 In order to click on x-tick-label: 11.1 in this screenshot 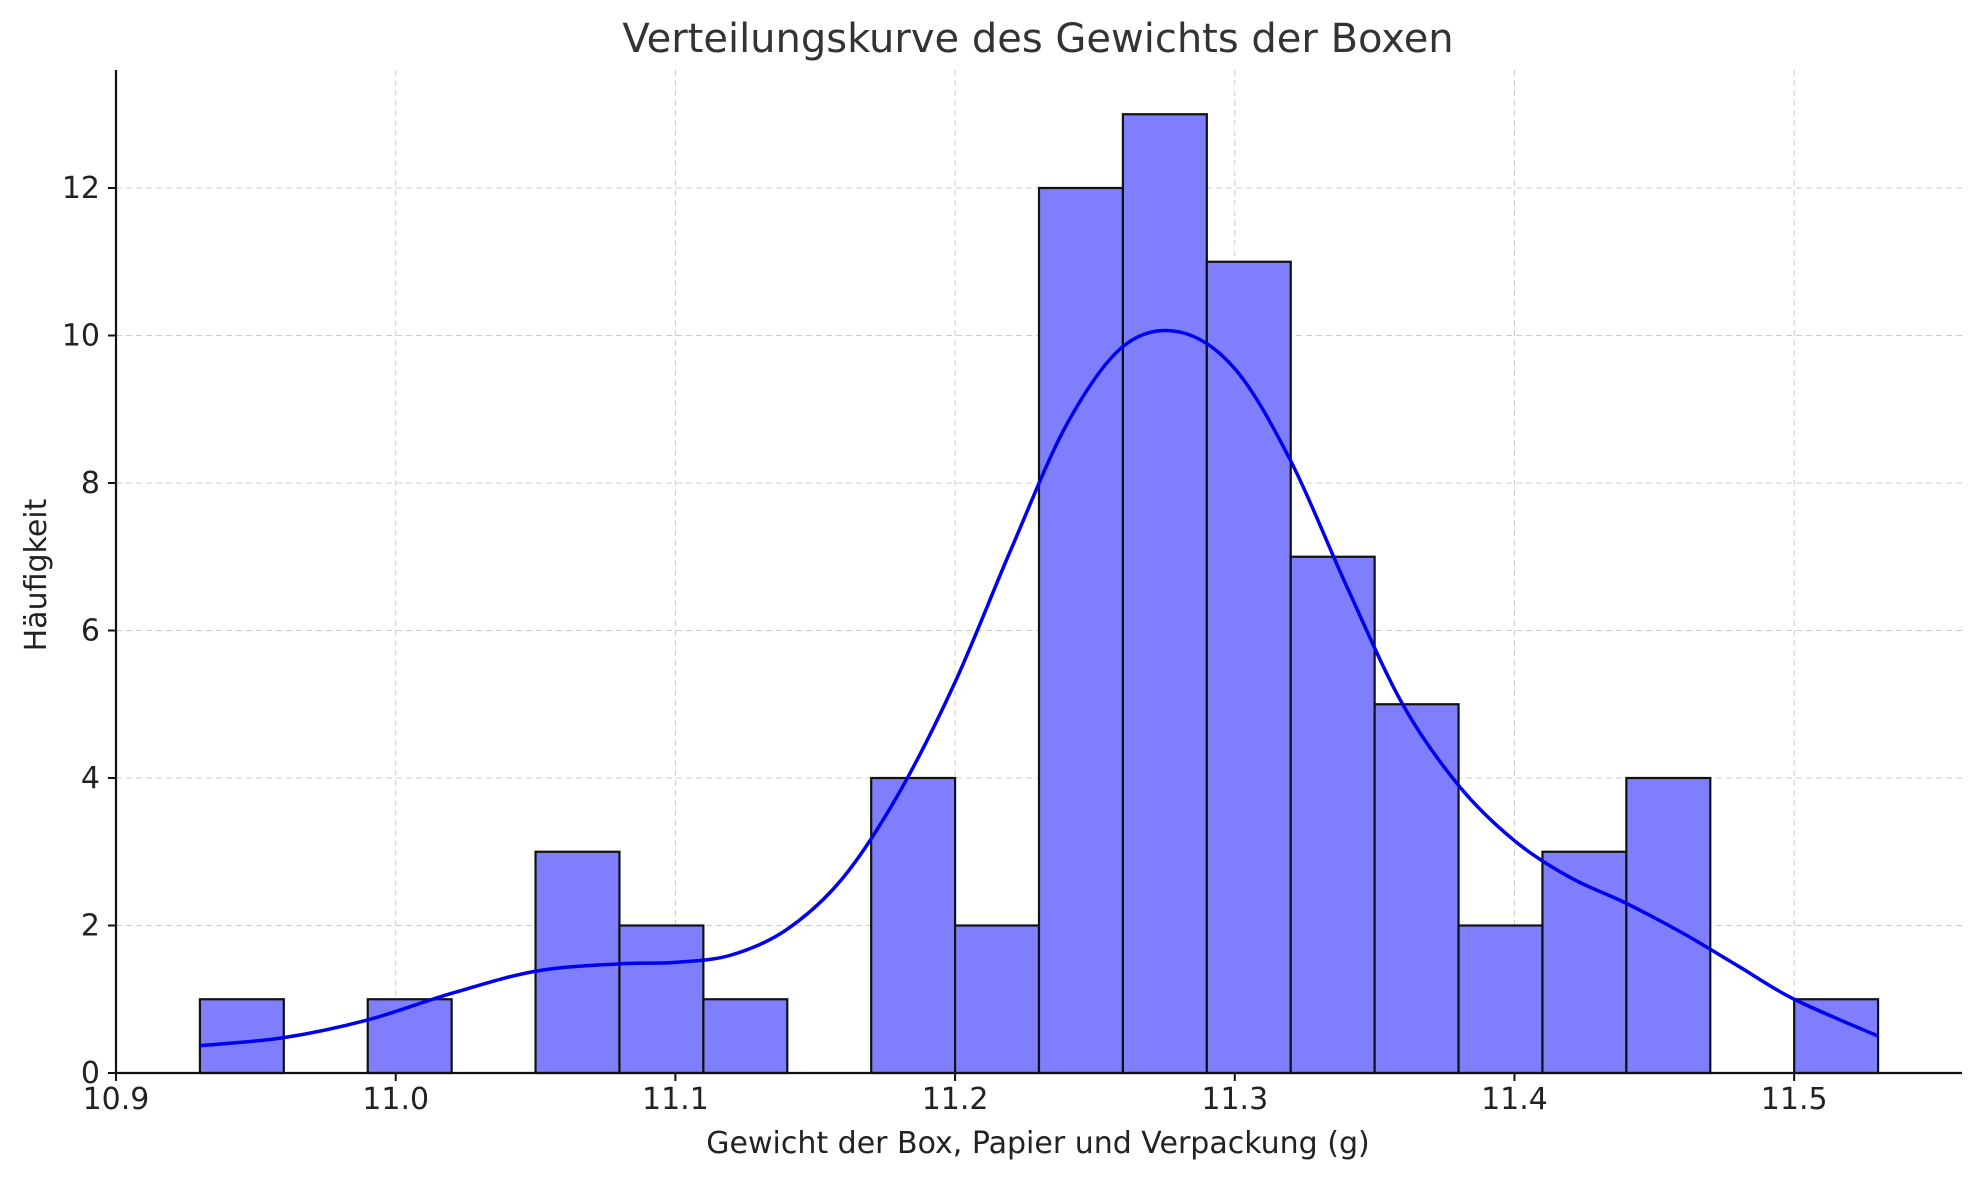, I will do `click(675, 1099)`.